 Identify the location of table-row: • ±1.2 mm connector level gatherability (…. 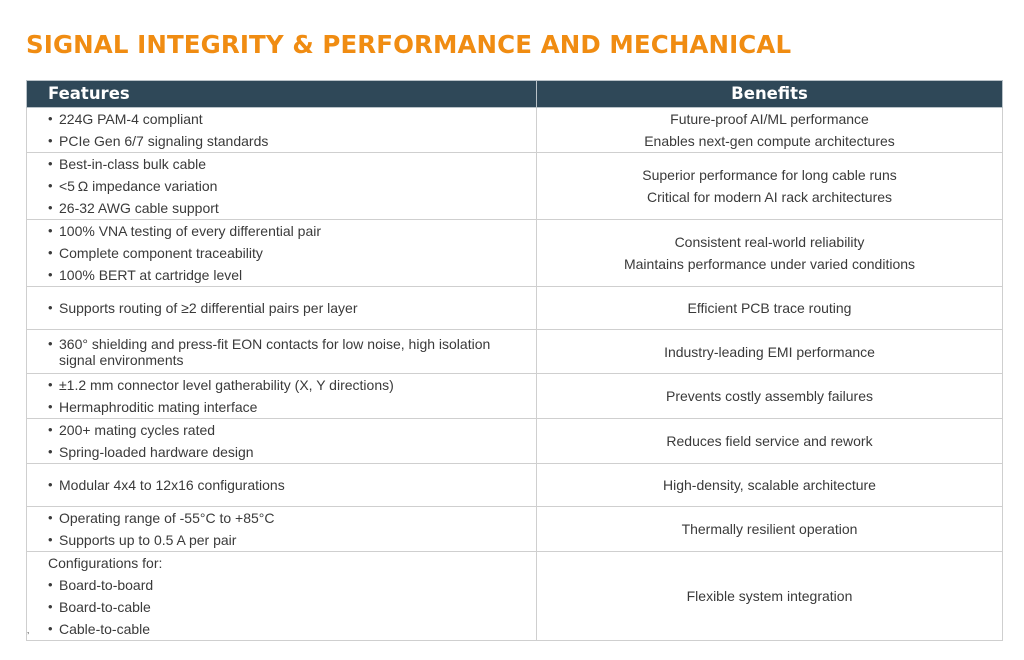
(514, 396).